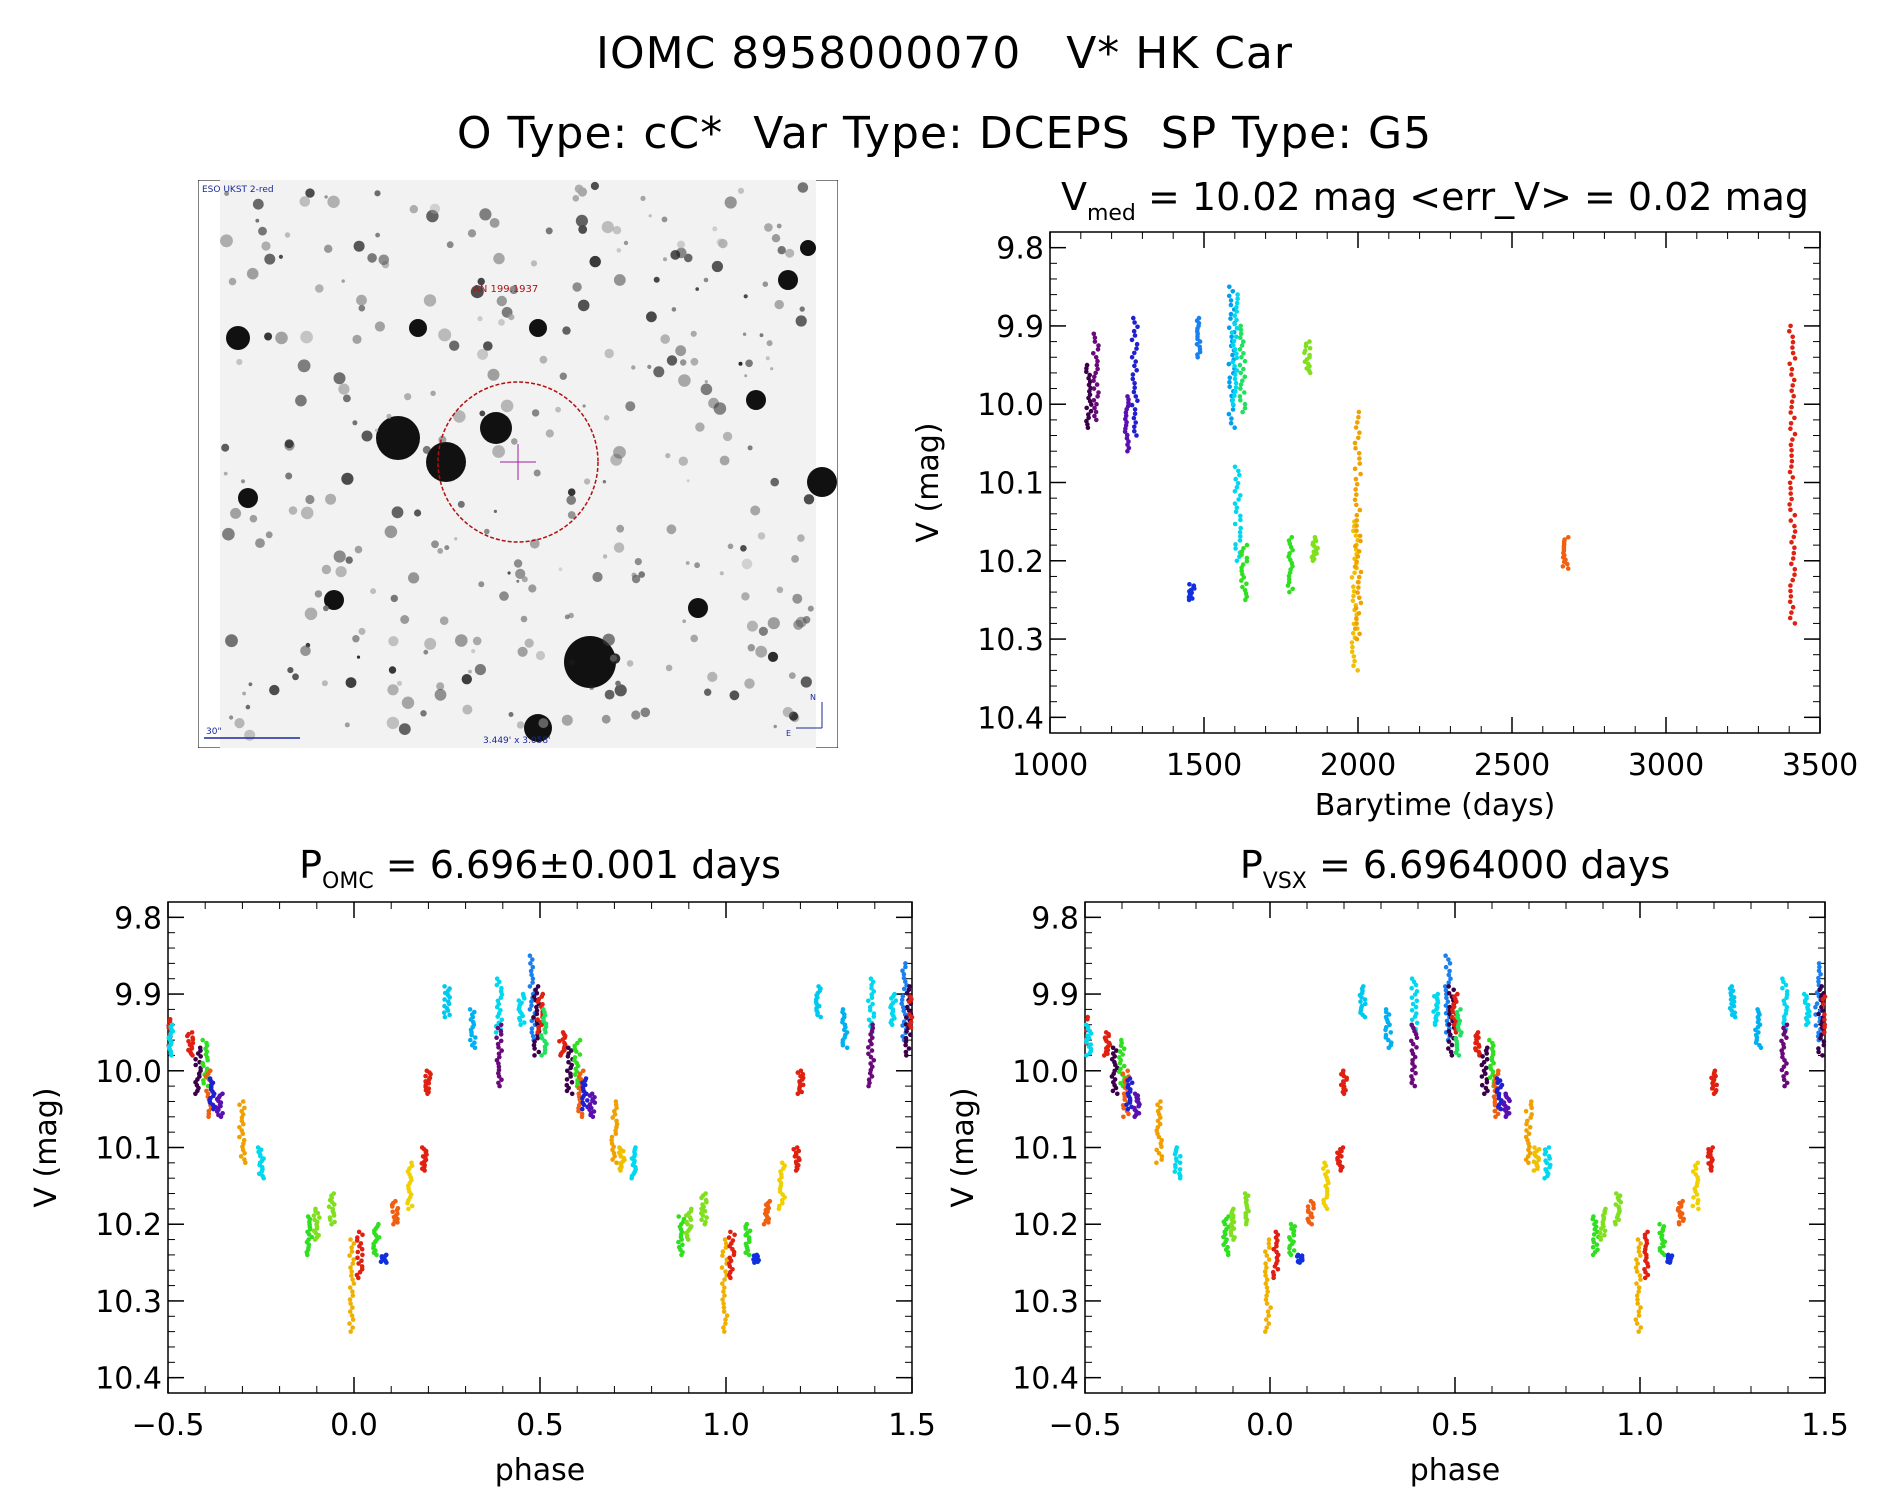 The image size is (1889, 1494). Describe the element at coordinates (168, 1425) in the screenshot. I see `phase_omc-xtick-label: −0.5` at that location.